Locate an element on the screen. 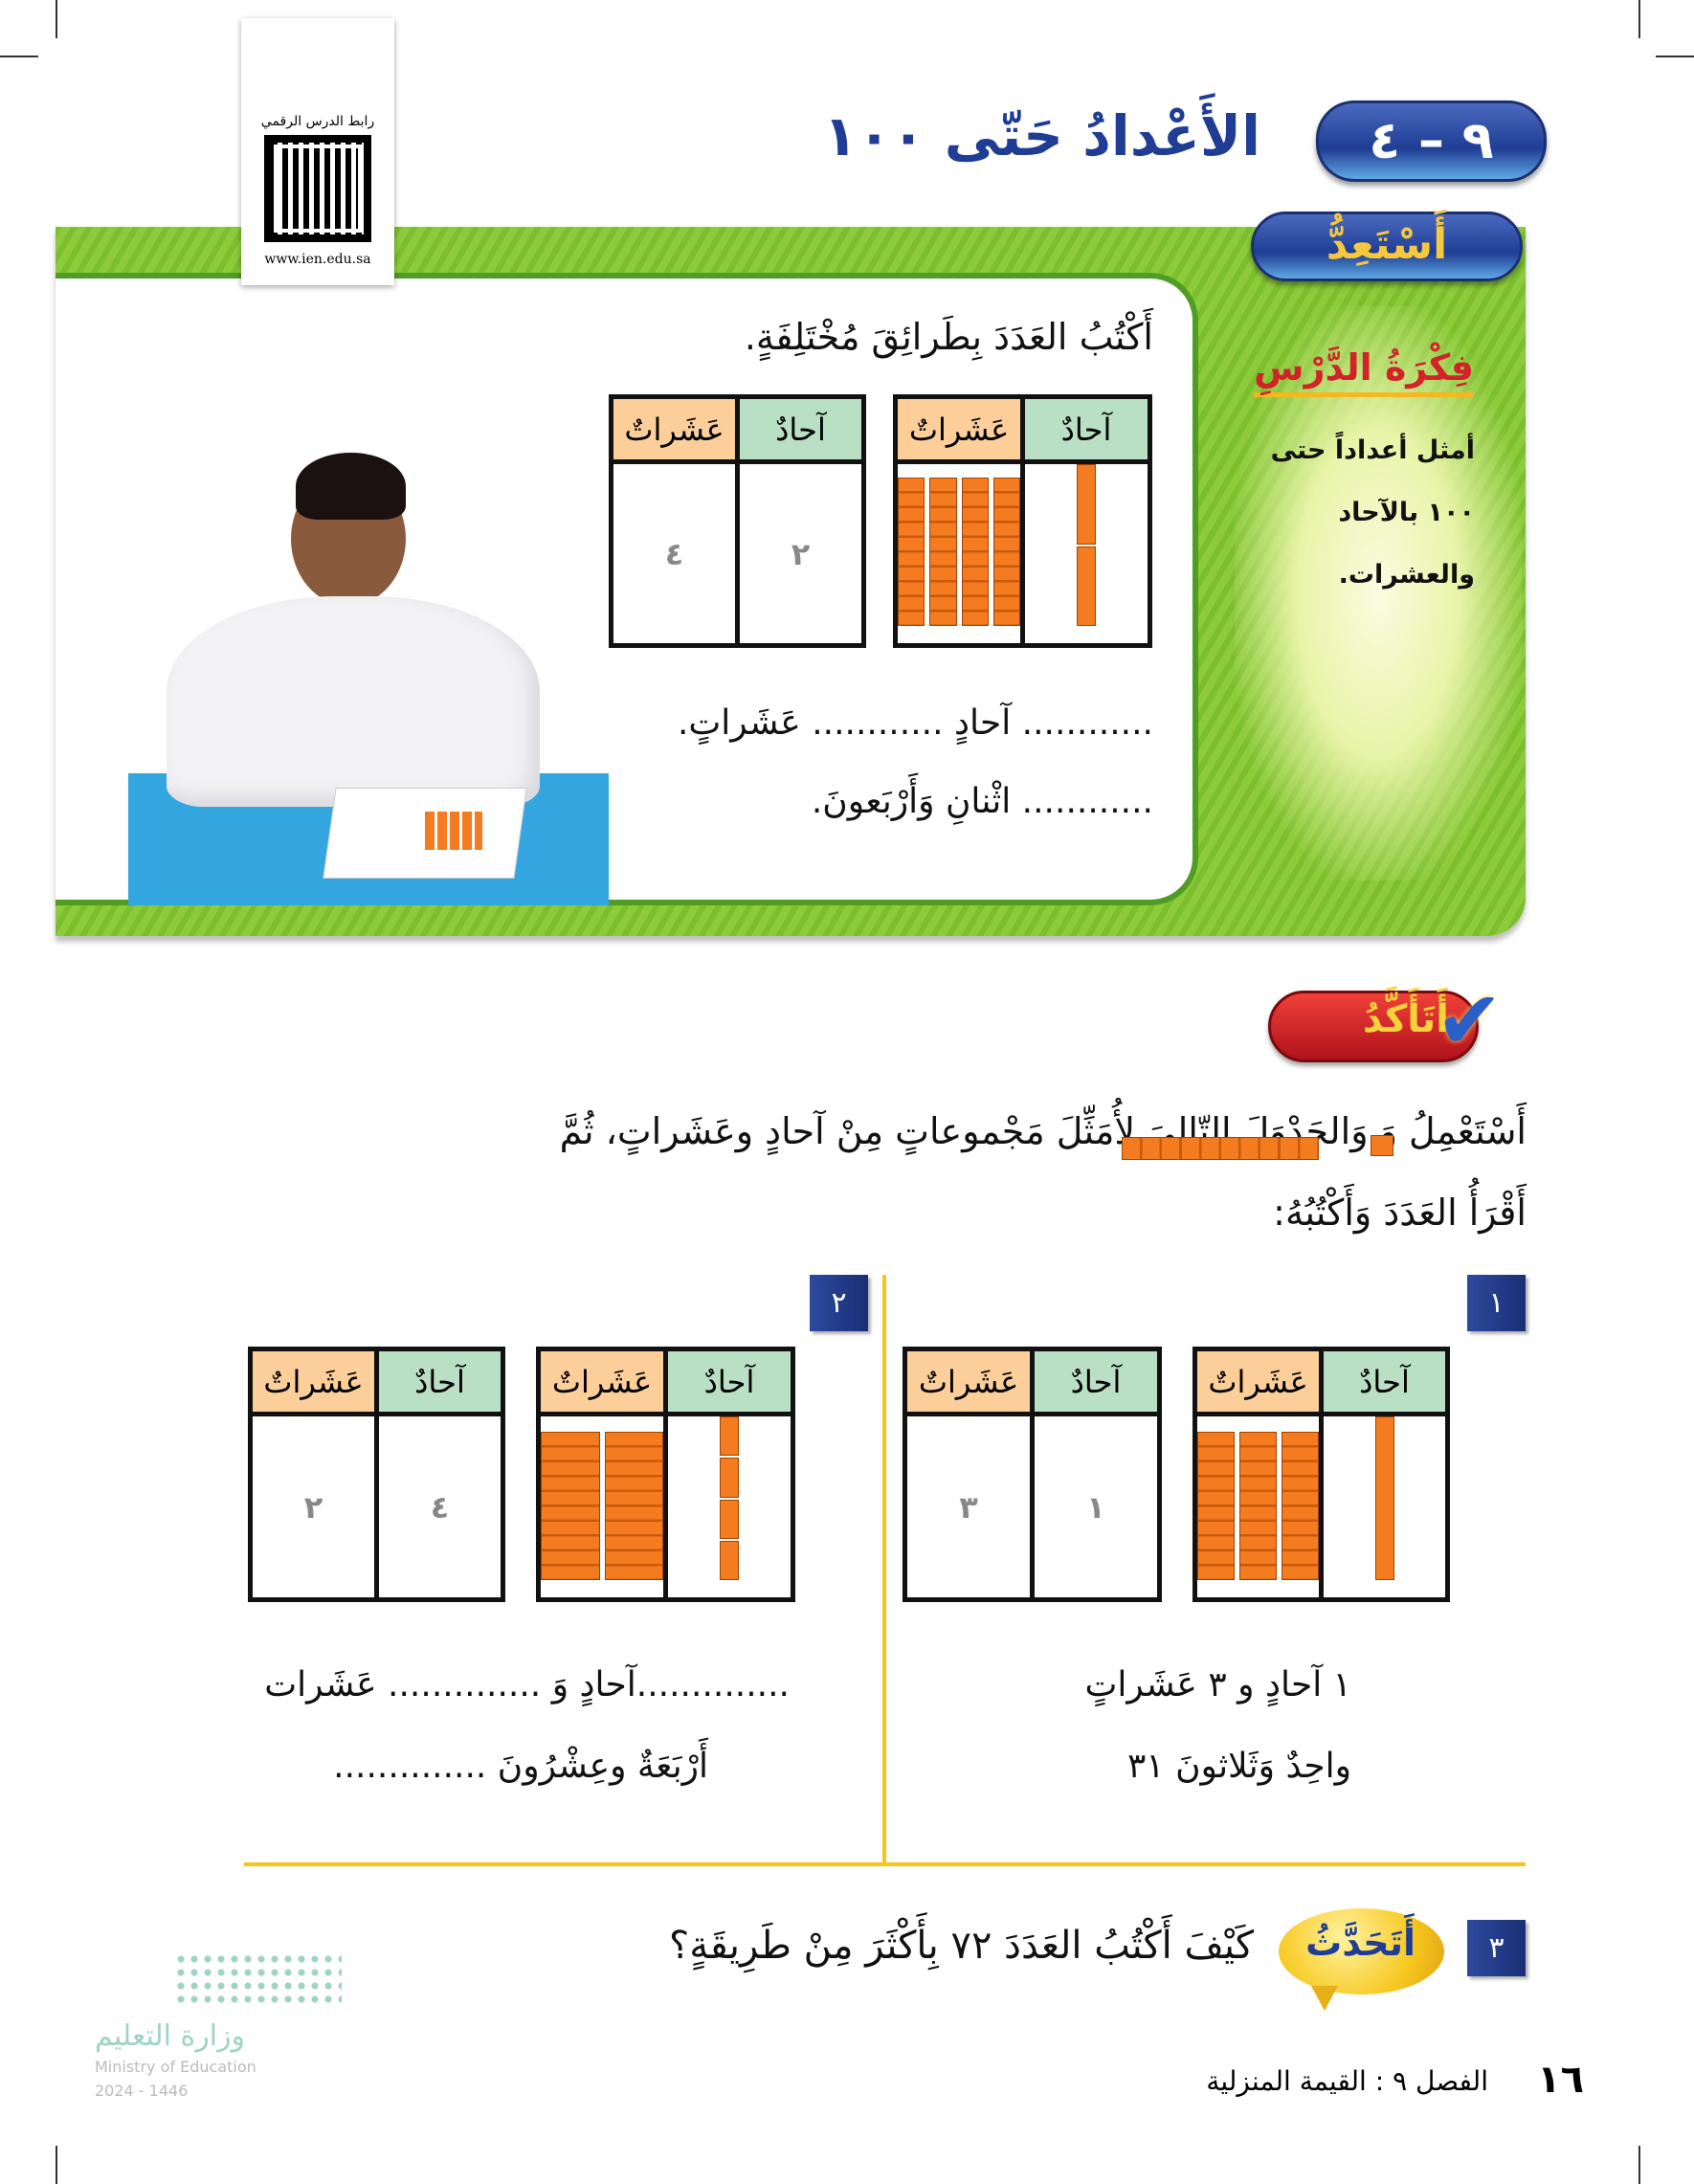  ones-digit: ٢ is located at coordinates (801, 553).